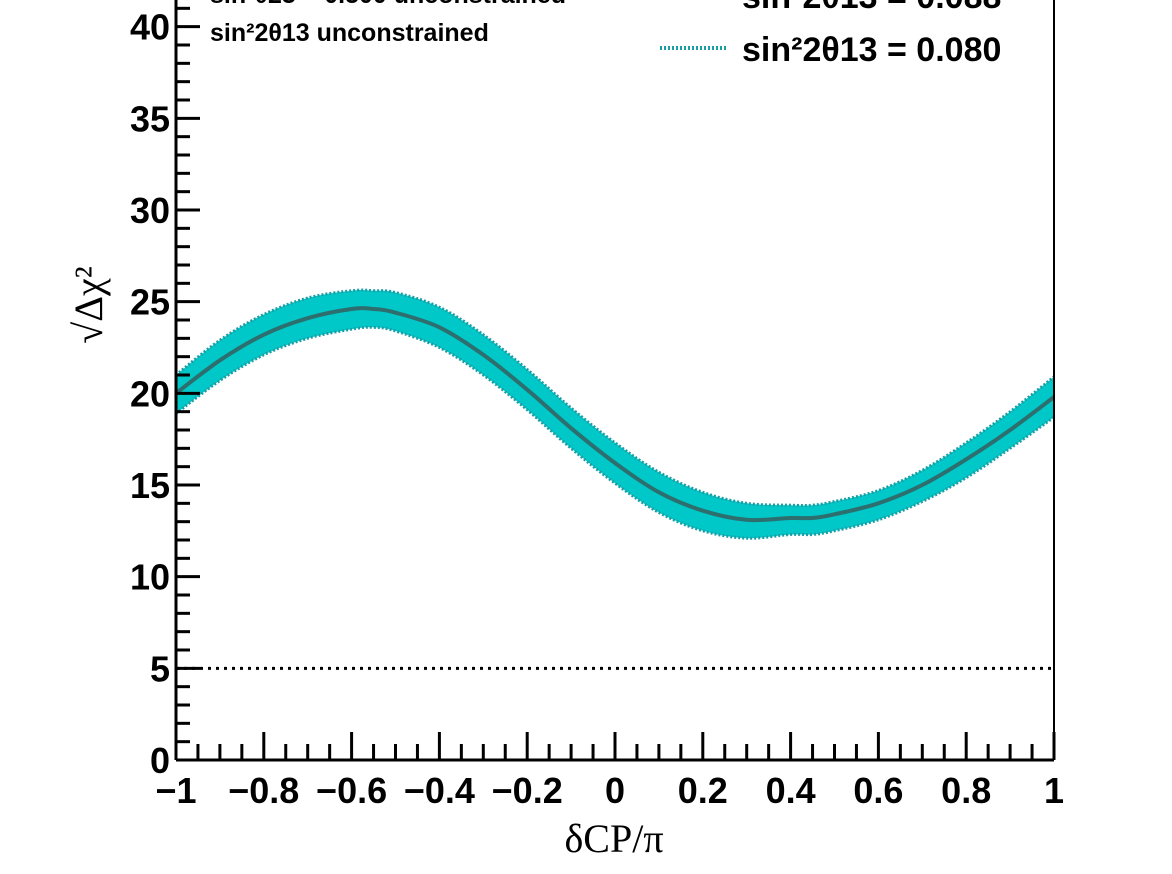 The height and width of the screenshot is (874, 1172). What do you see at coordinates (1054, 790) in the screenshot?
I see `x-tick-label: 1` at bounding box center [1054, 790].